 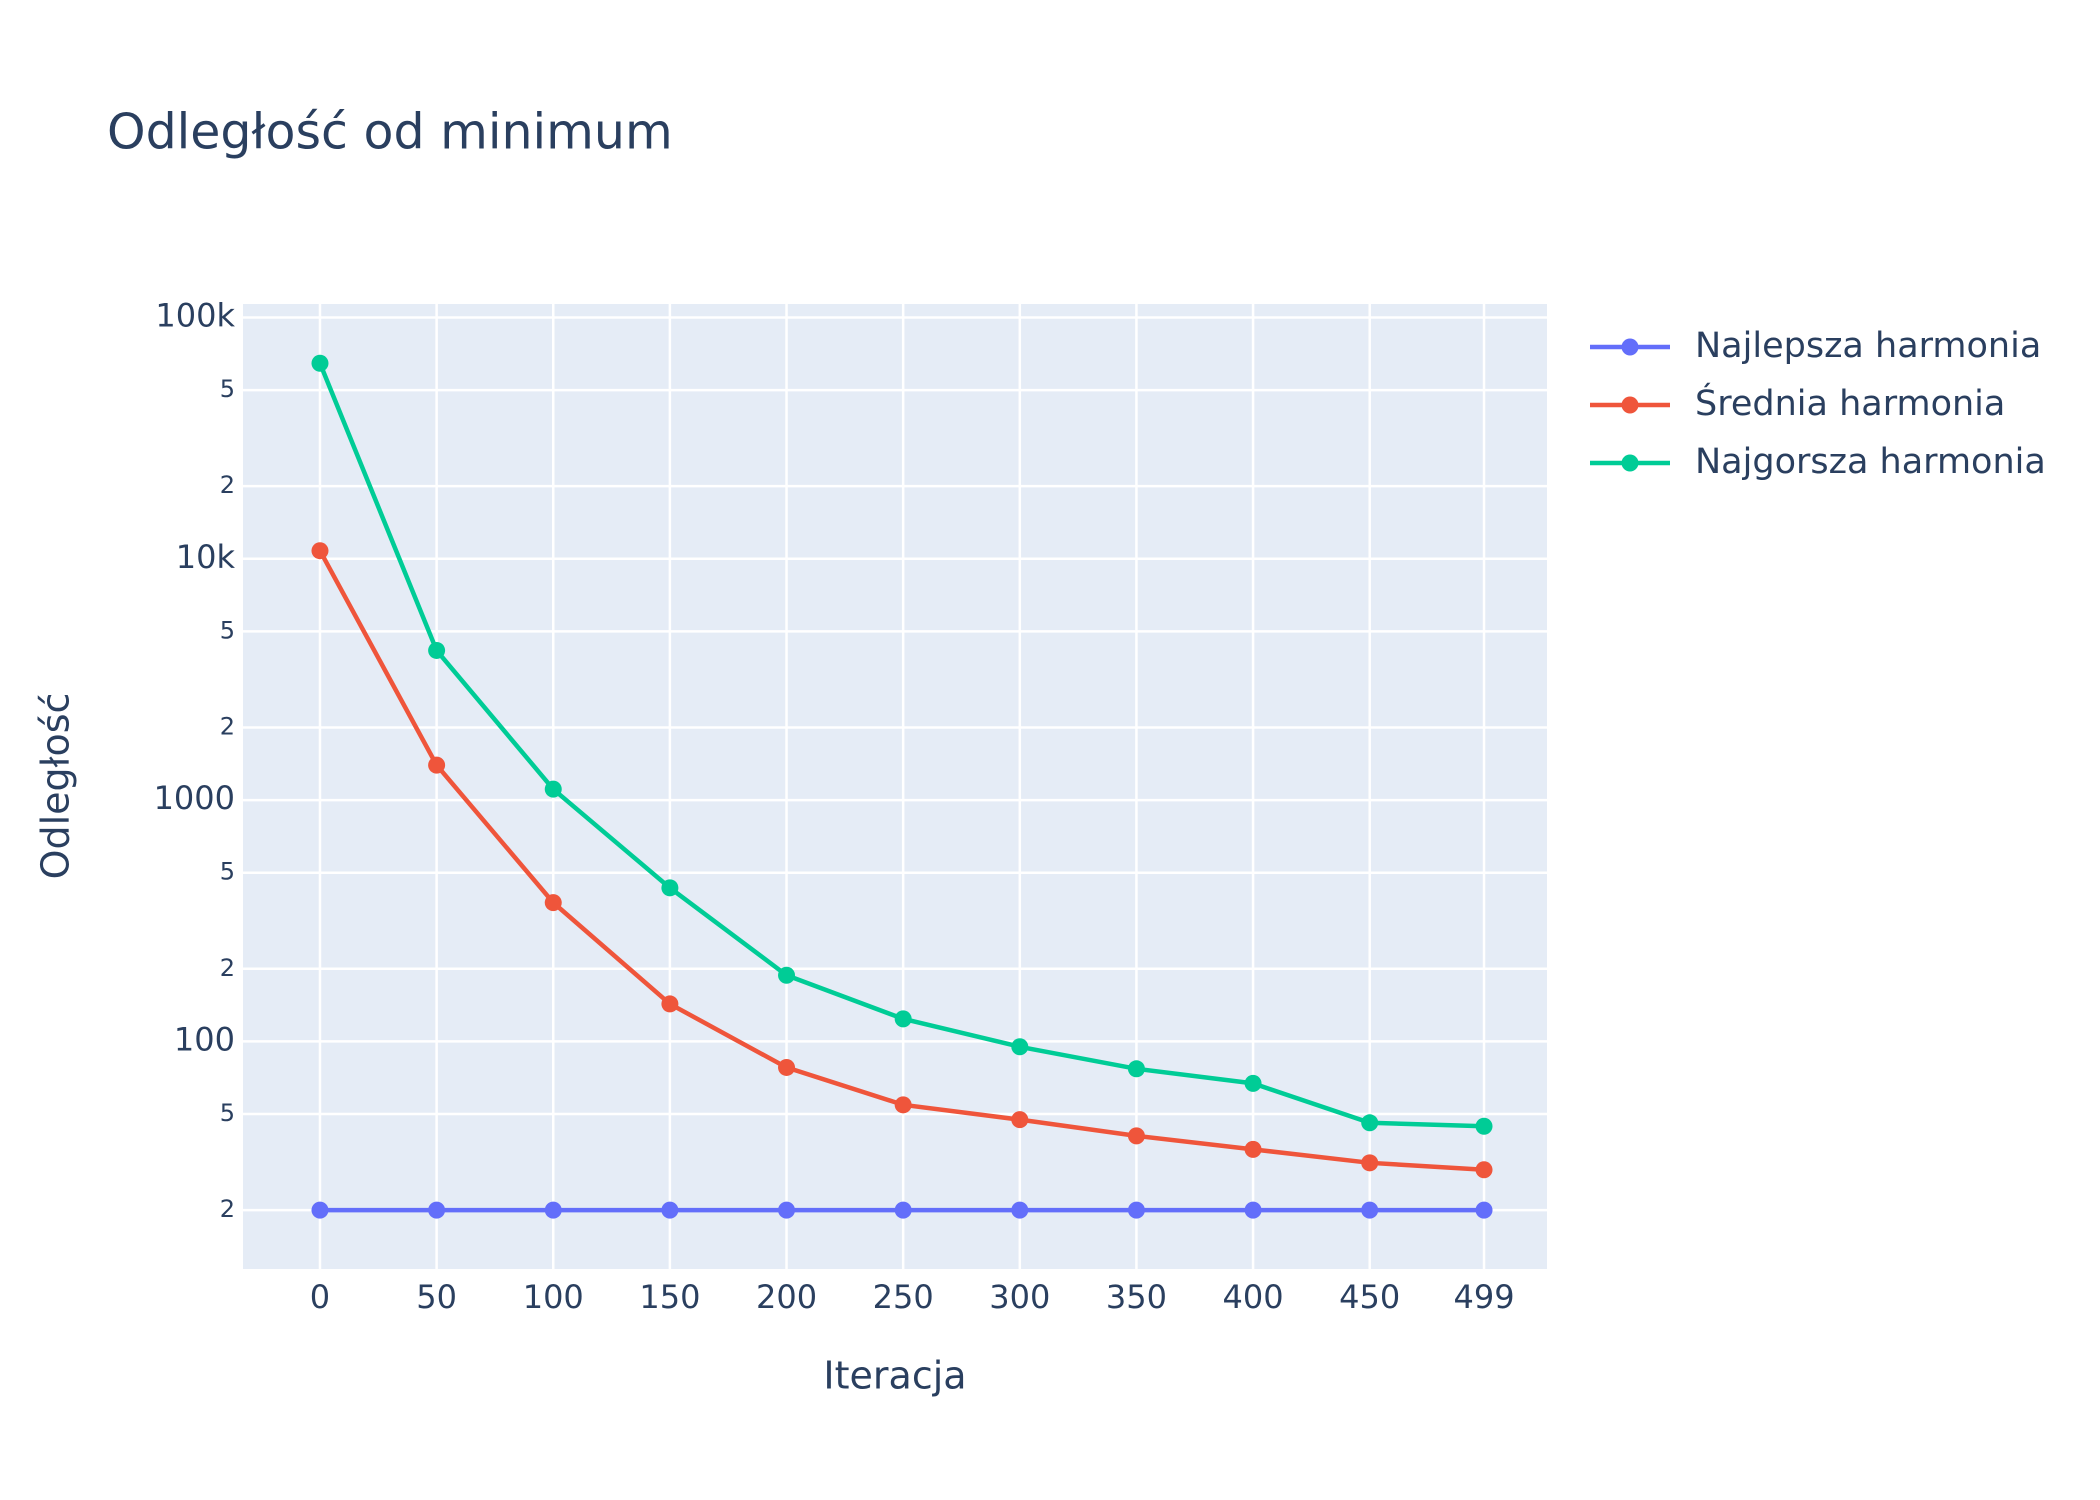 I want to click on x-tick-label: 0, so click(x=320, y=1297).